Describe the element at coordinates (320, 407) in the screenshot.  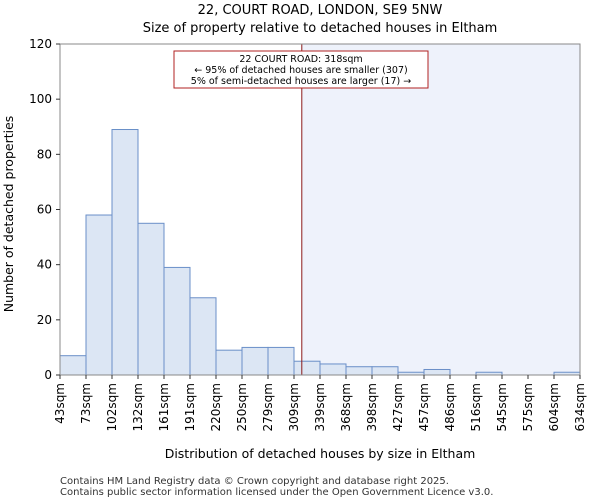
I see `x-tick-label: 339sqm` at that location.